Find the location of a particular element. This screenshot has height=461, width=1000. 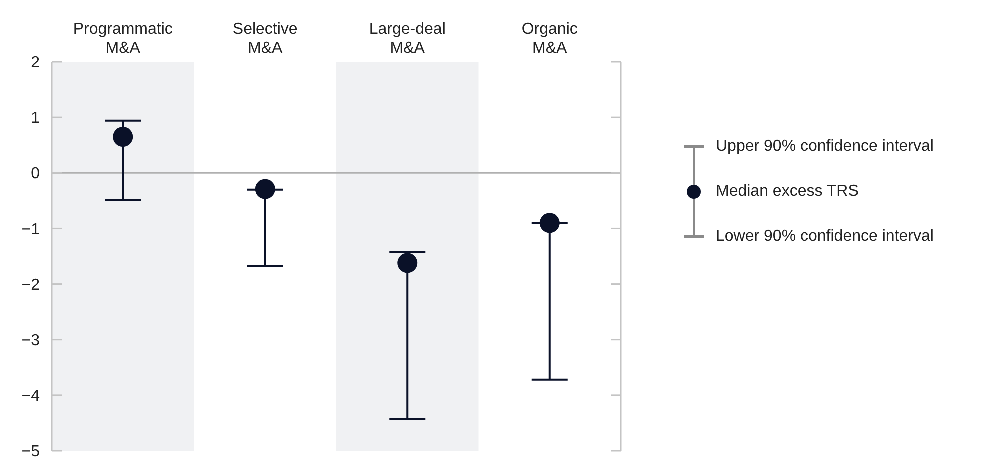

text: Upper 90% confidence interval is located at coordinates (825, 147).